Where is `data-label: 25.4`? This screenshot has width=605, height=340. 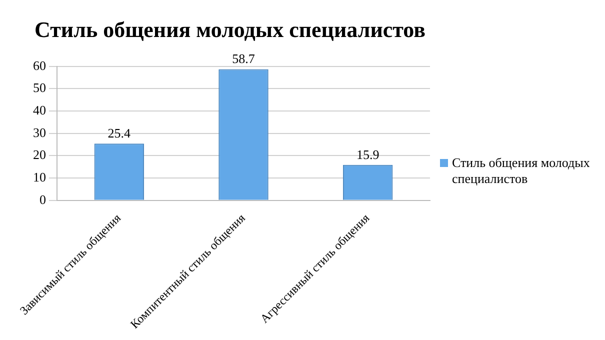
data-label: 25.4 is located at coordinates (120, 133).